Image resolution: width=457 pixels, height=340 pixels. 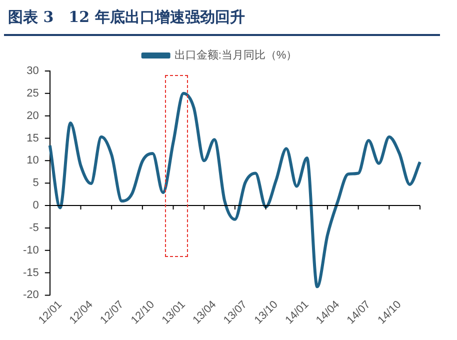 I want to click on y-tick-label: -5, so click(x=34, y=228).